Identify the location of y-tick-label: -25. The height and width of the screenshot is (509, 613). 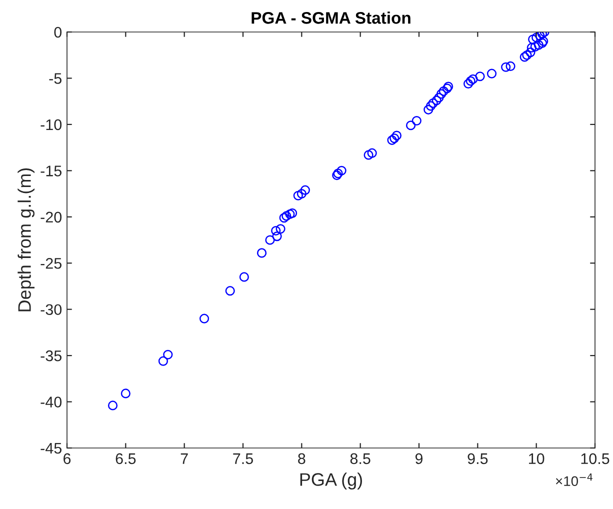
(51, 263).